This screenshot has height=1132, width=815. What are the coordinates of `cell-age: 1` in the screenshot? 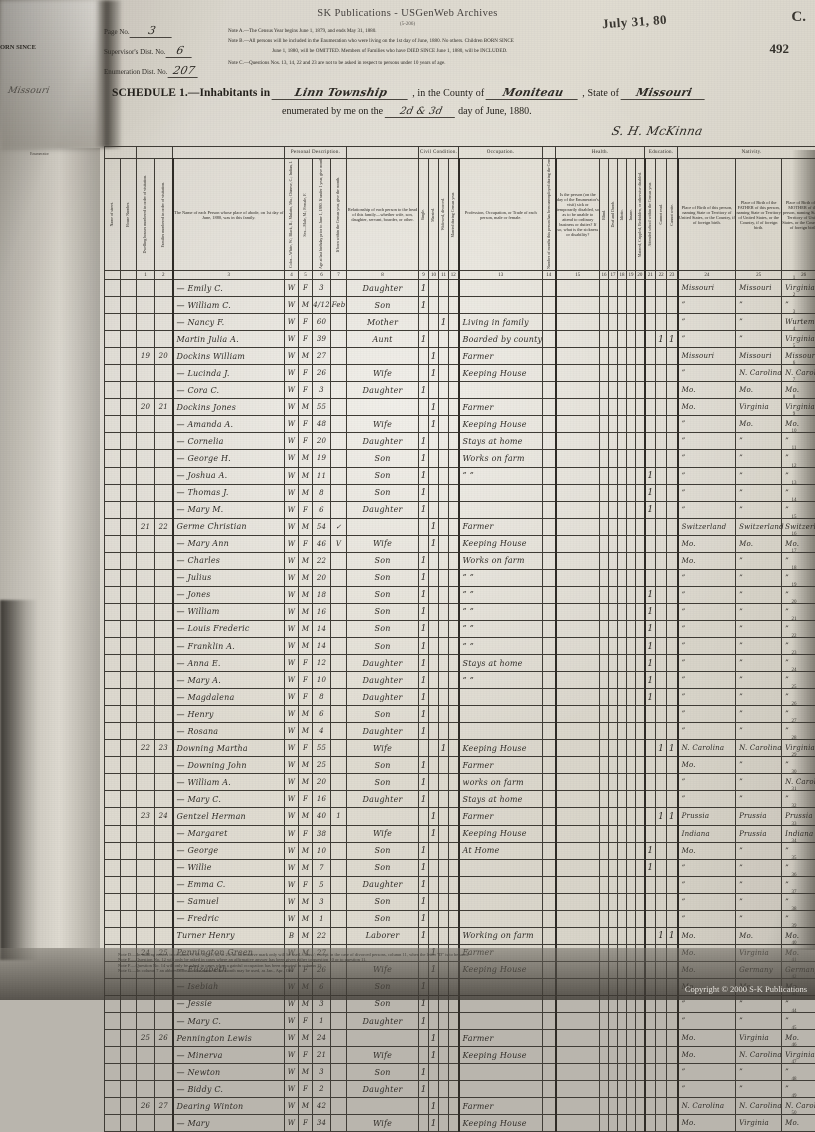 It's located at (322, 918).